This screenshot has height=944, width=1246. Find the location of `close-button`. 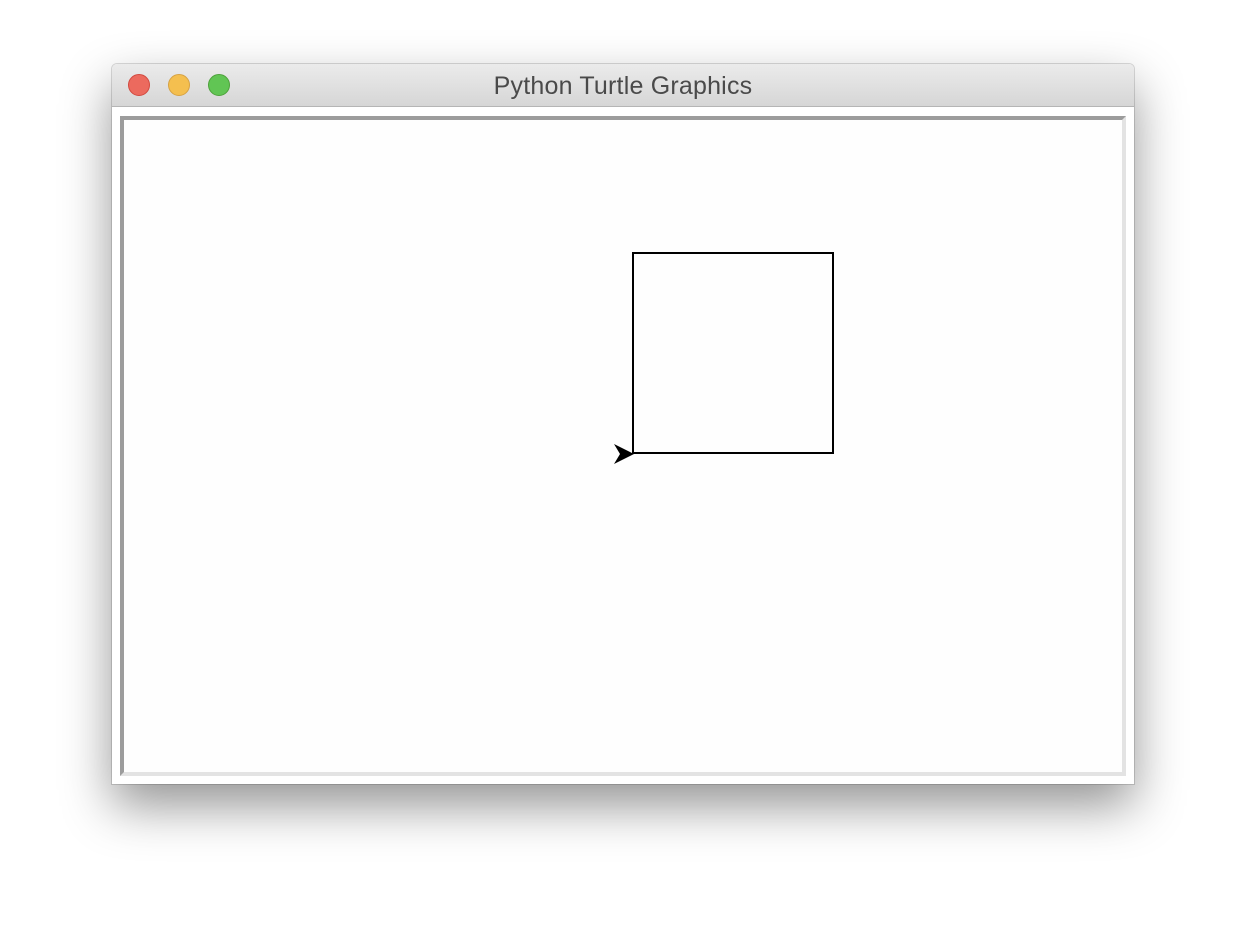

close-button is located at coordinates (139, 85).